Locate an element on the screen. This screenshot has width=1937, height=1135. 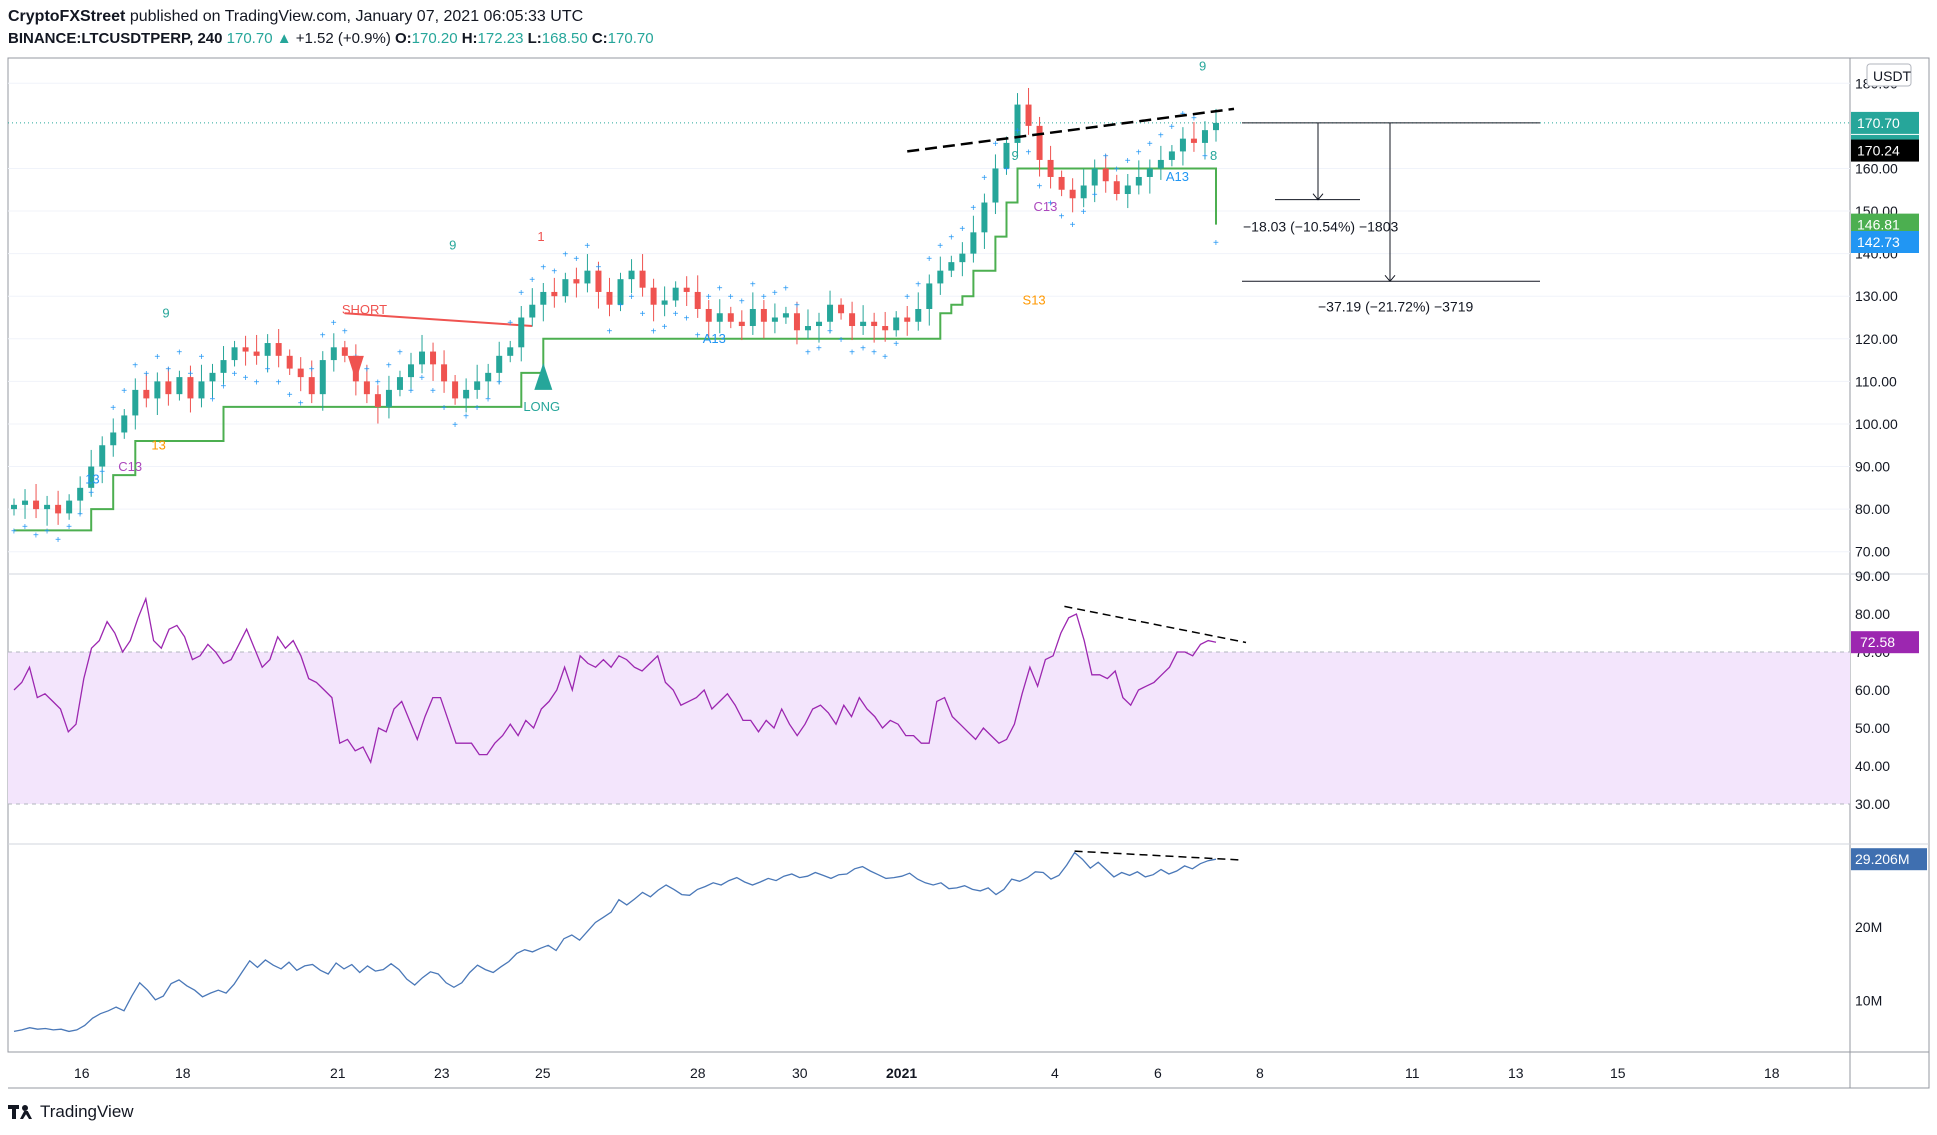
price-tick-label: 70.00 is located at coordinates (1872, 552).